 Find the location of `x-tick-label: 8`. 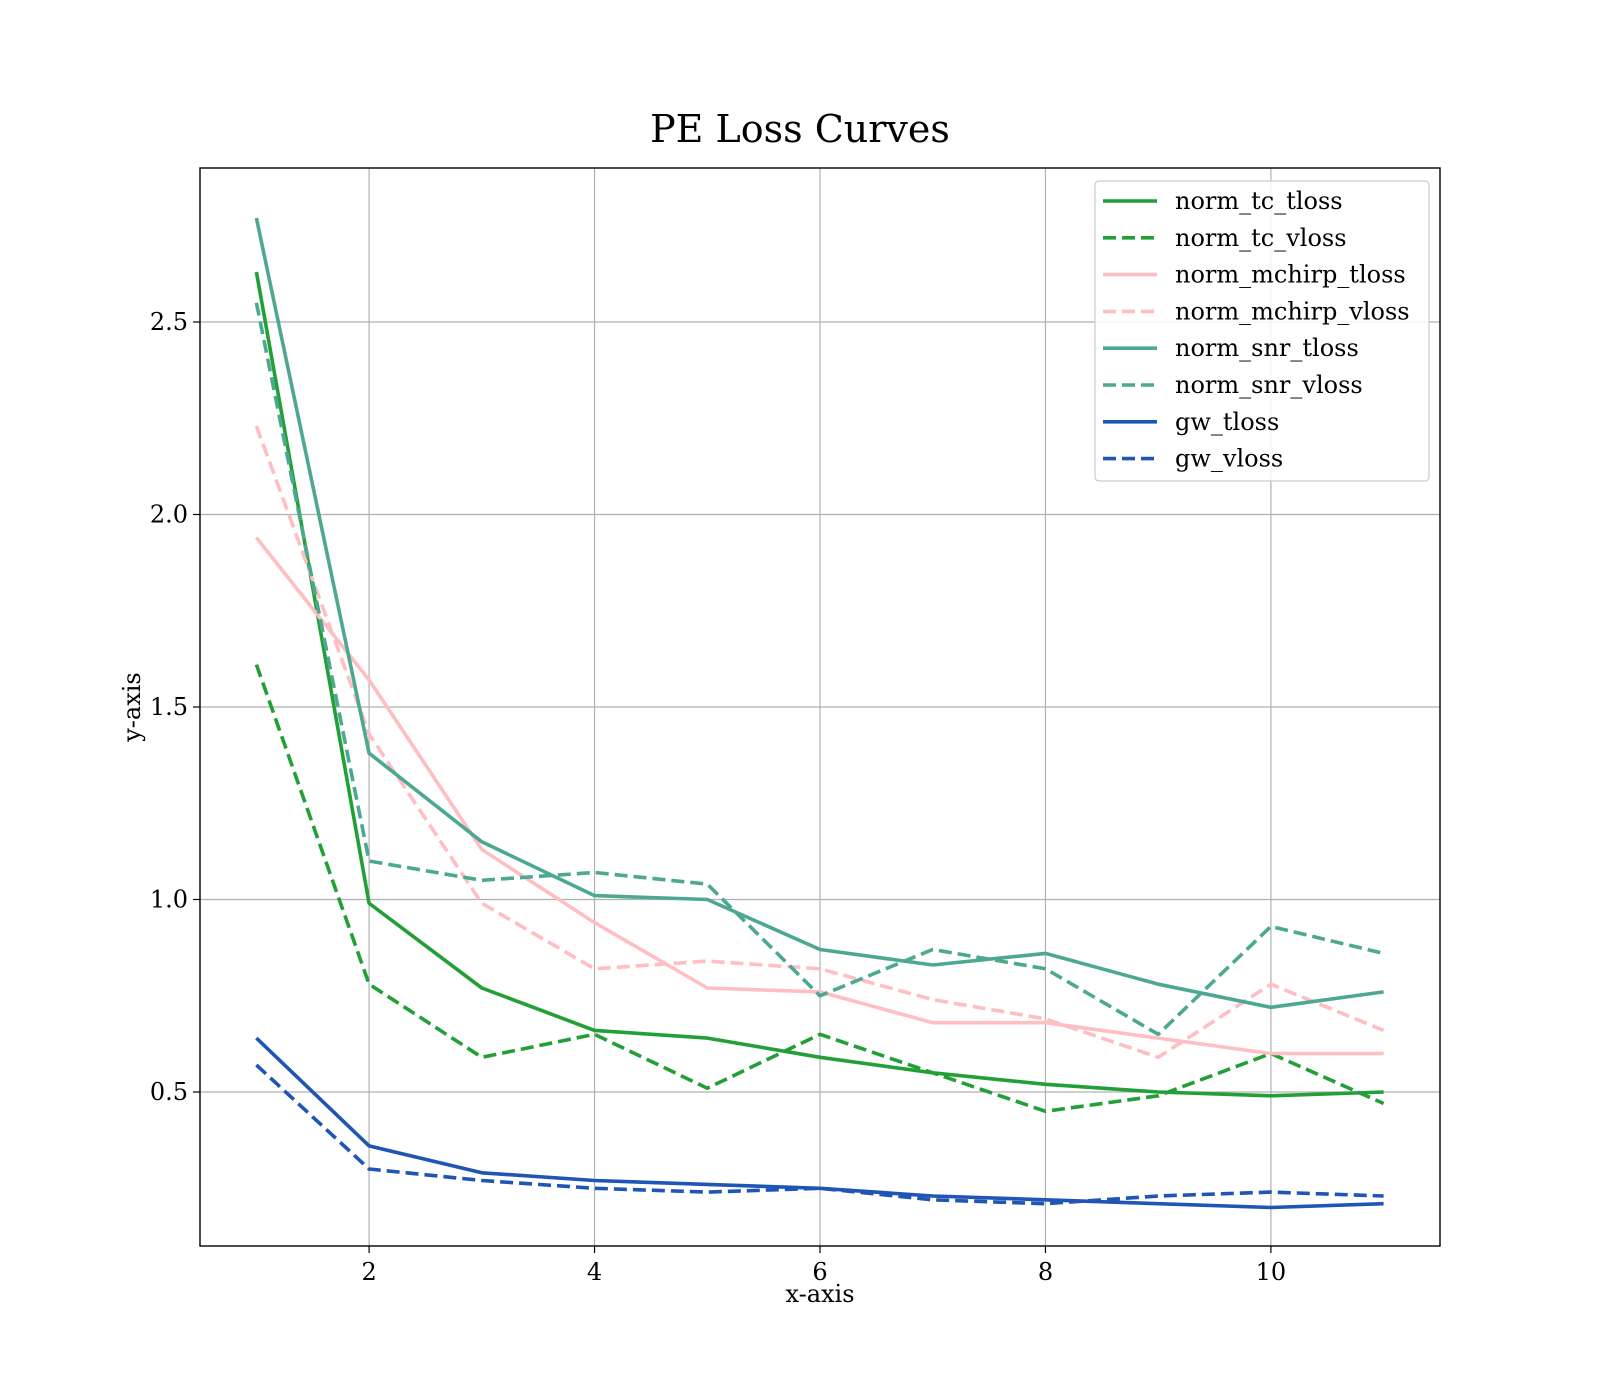

x-tick-label: 8 is located at coordinates (1045, 1272).